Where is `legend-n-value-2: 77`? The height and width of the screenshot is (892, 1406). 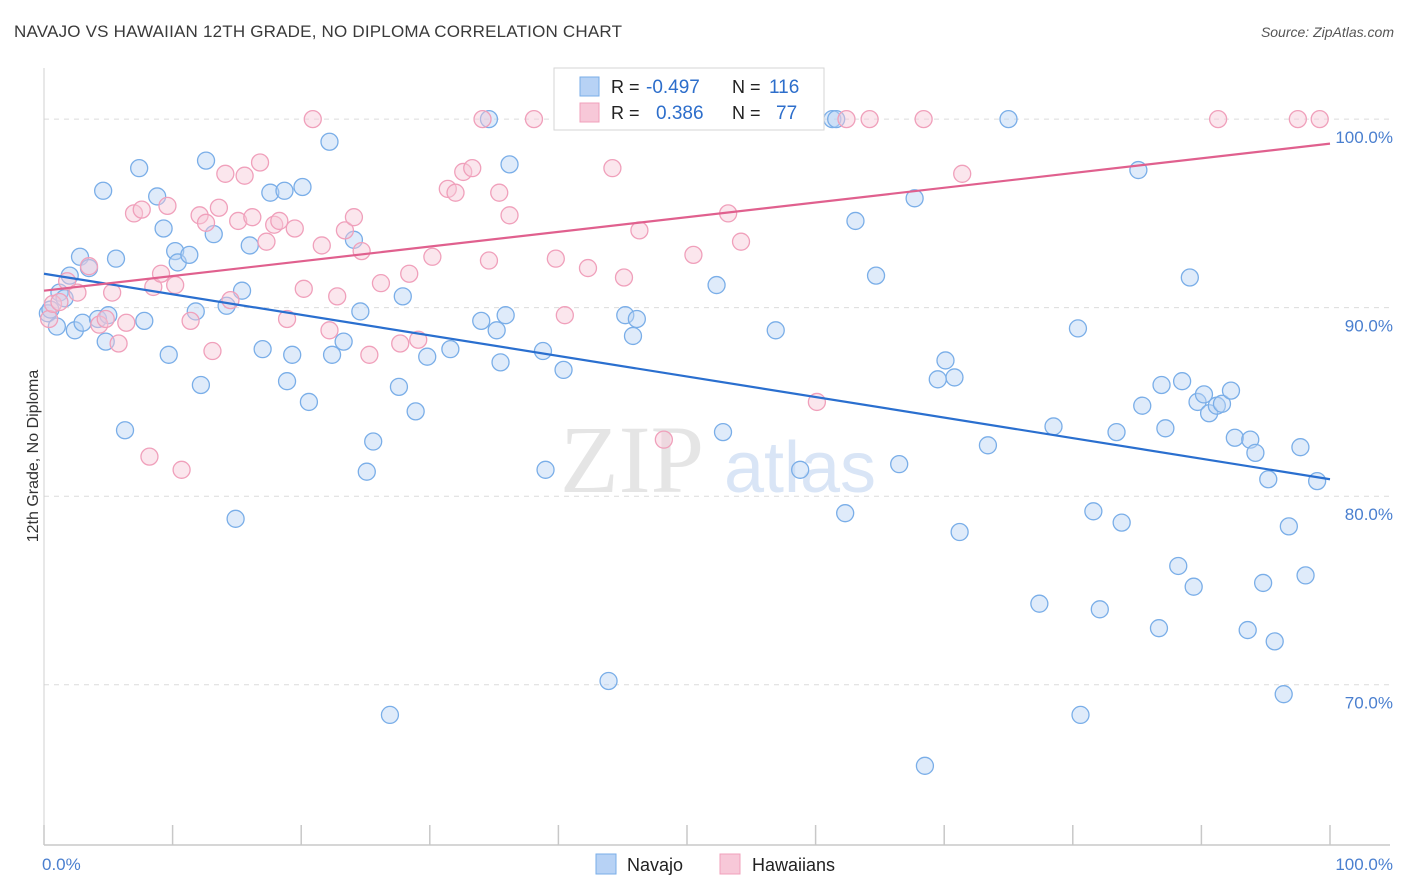
legend-n-value-2: 77 is located at coordinates (786, 113).